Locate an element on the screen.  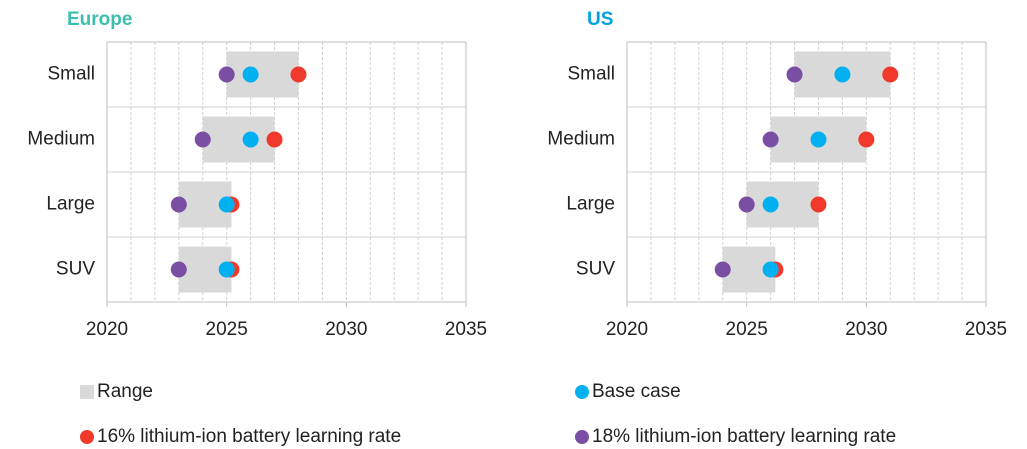
legend-label: Base case is located at coordinates (636, 391).